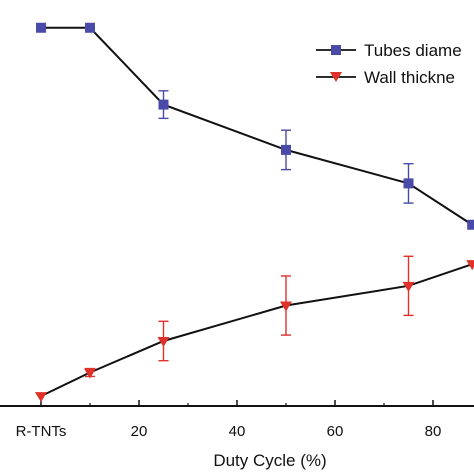  I want to click on x-axis-ticks: R-TNTs 20 40 60 80, so click(229, 420).